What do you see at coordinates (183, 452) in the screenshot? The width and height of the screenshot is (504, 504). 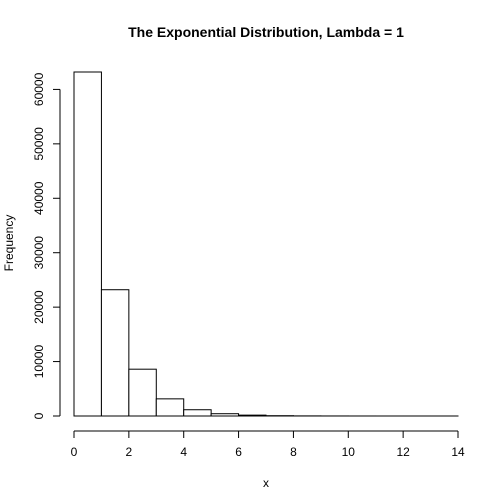 I see `x-tick-label: 4` at bounding box center [183, 452].